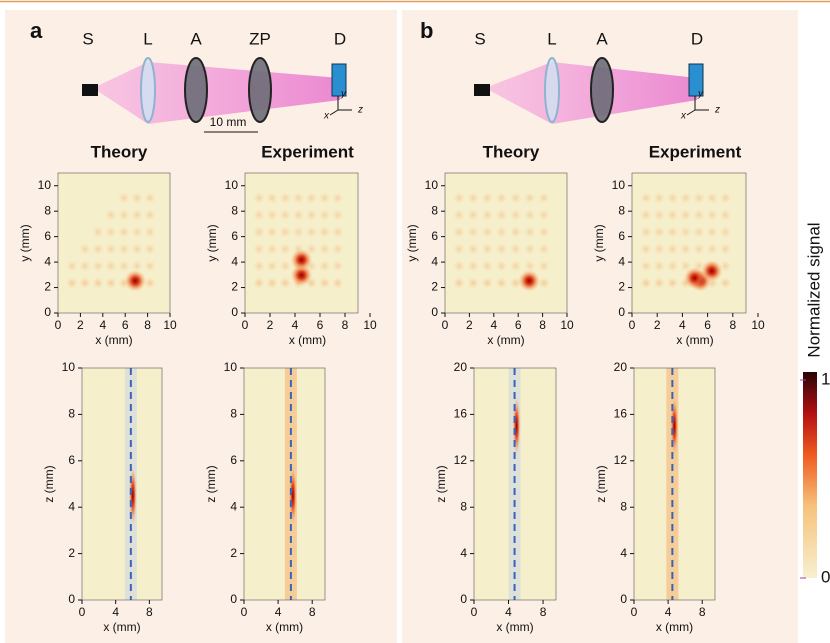 The image size is (830, 643). I want to click on triad-label: y, so click(700, 94).